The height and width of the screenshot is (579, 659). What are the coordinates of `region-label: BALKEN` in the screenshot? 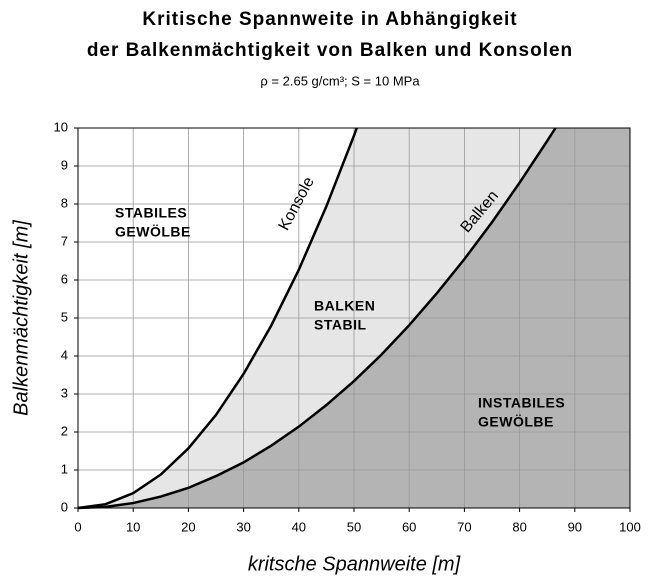 It's located at (344, 306).